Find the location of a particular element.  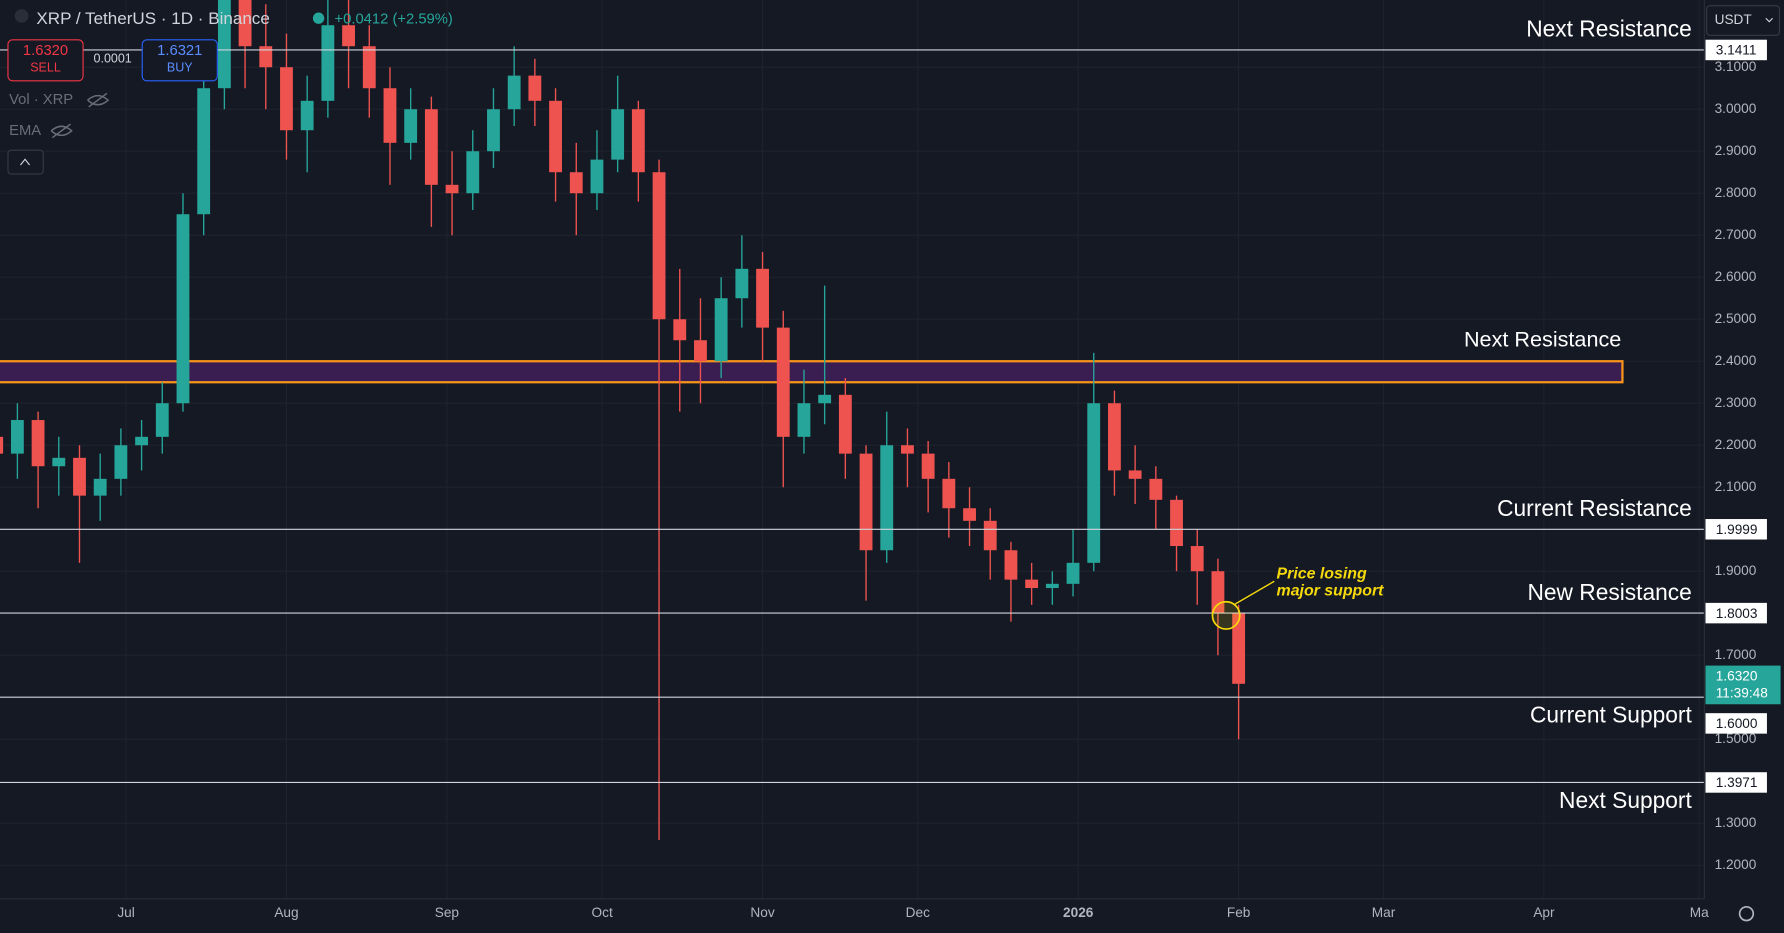

currency-select is located at coordinates (1743, 20).